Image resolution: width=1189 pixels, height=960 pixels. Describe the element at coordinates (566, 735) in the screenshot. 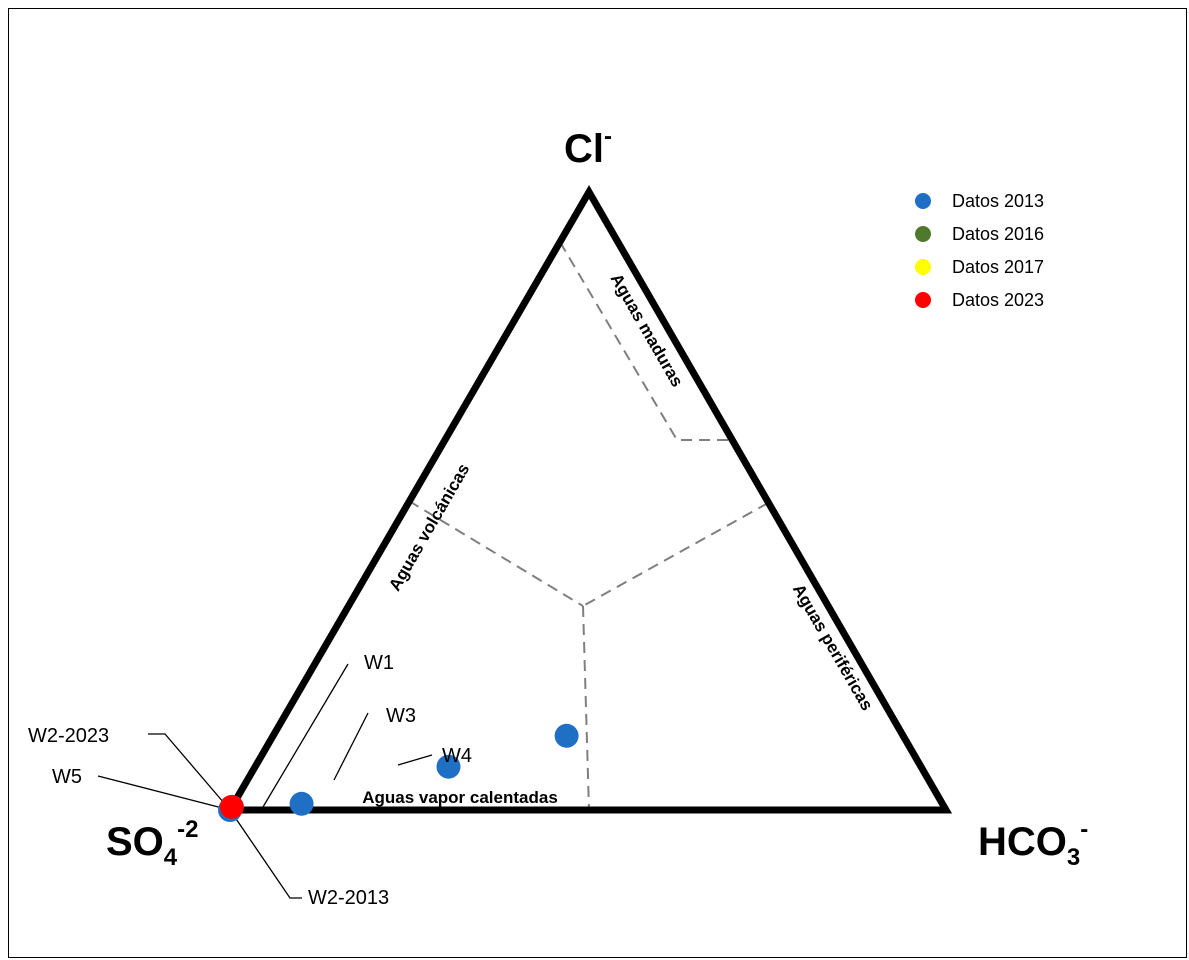

I see `data-point-w4` at that location.